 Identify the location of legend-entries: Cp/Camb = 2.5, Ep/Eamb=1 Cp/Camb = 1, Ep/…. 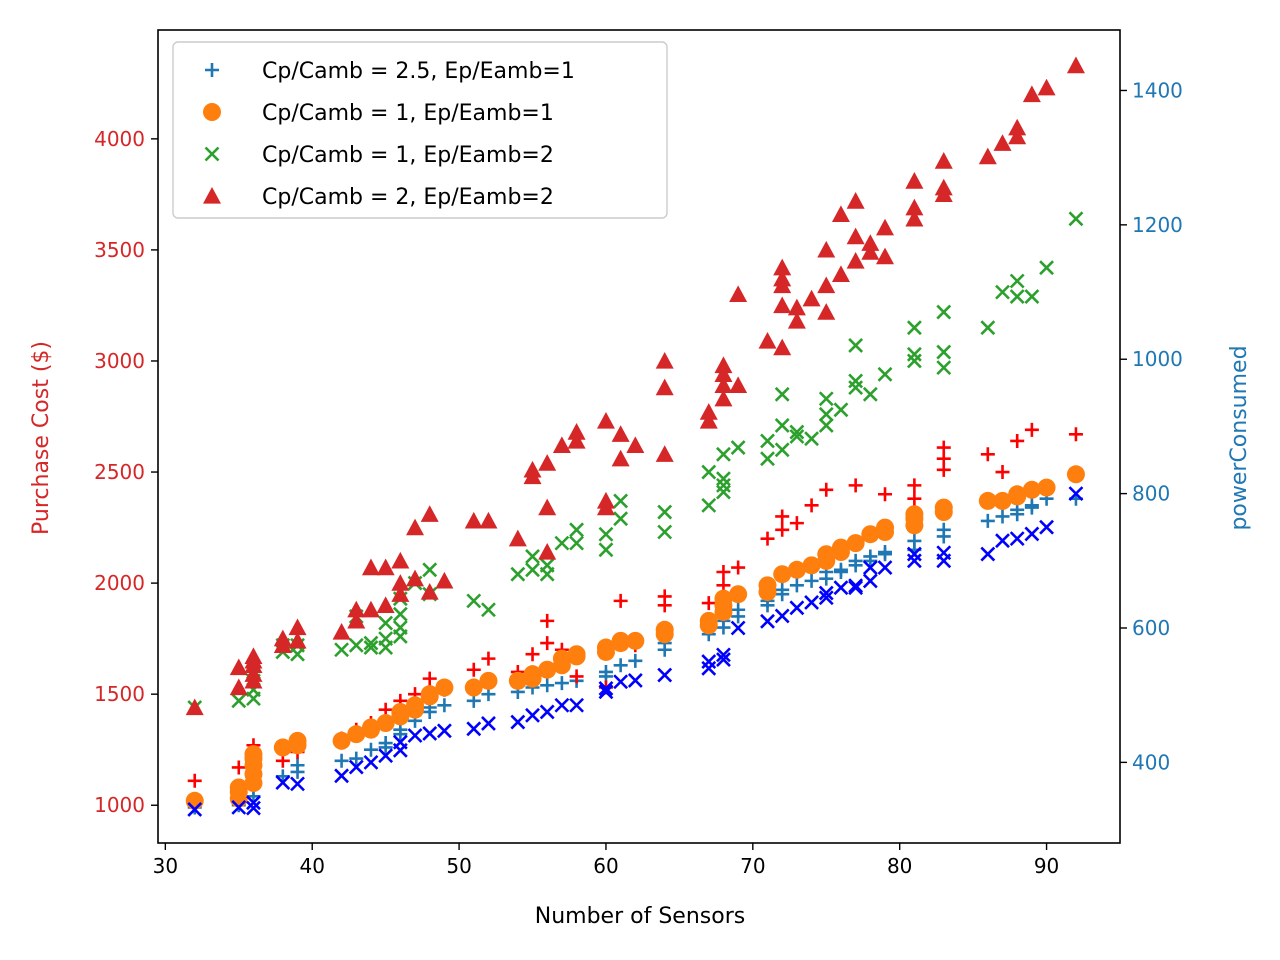
(389, 134).